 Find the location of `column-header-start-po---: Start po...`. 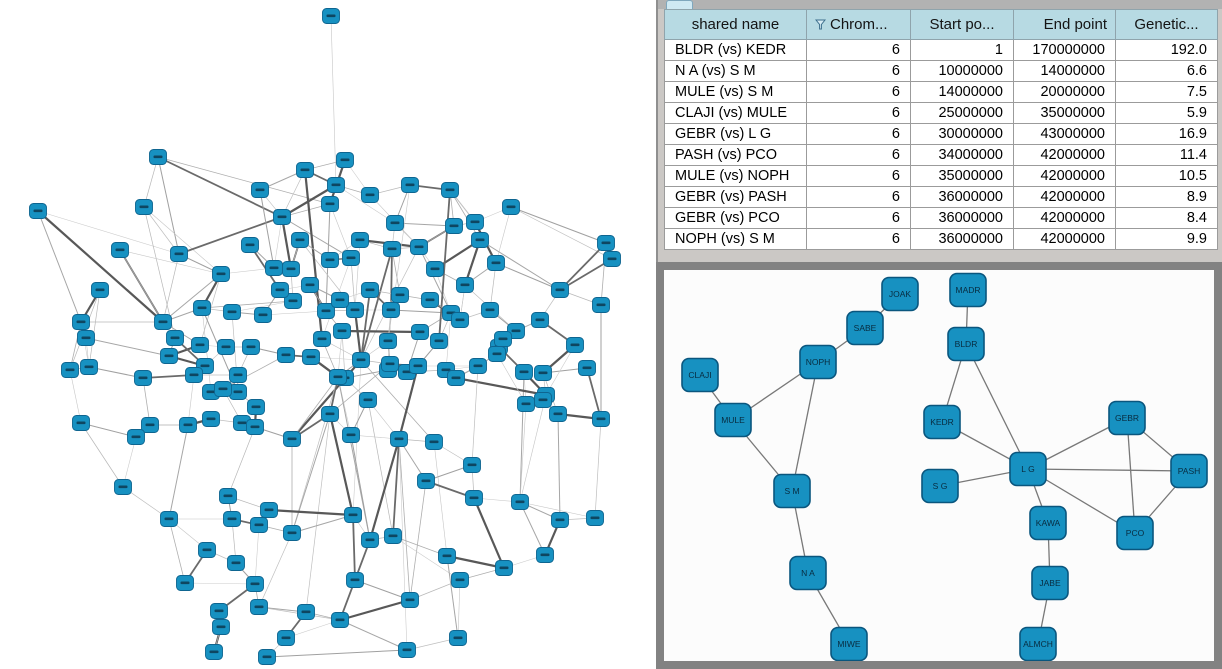

column-header-start-po---: Start po... is located at coordinates (962, 24).